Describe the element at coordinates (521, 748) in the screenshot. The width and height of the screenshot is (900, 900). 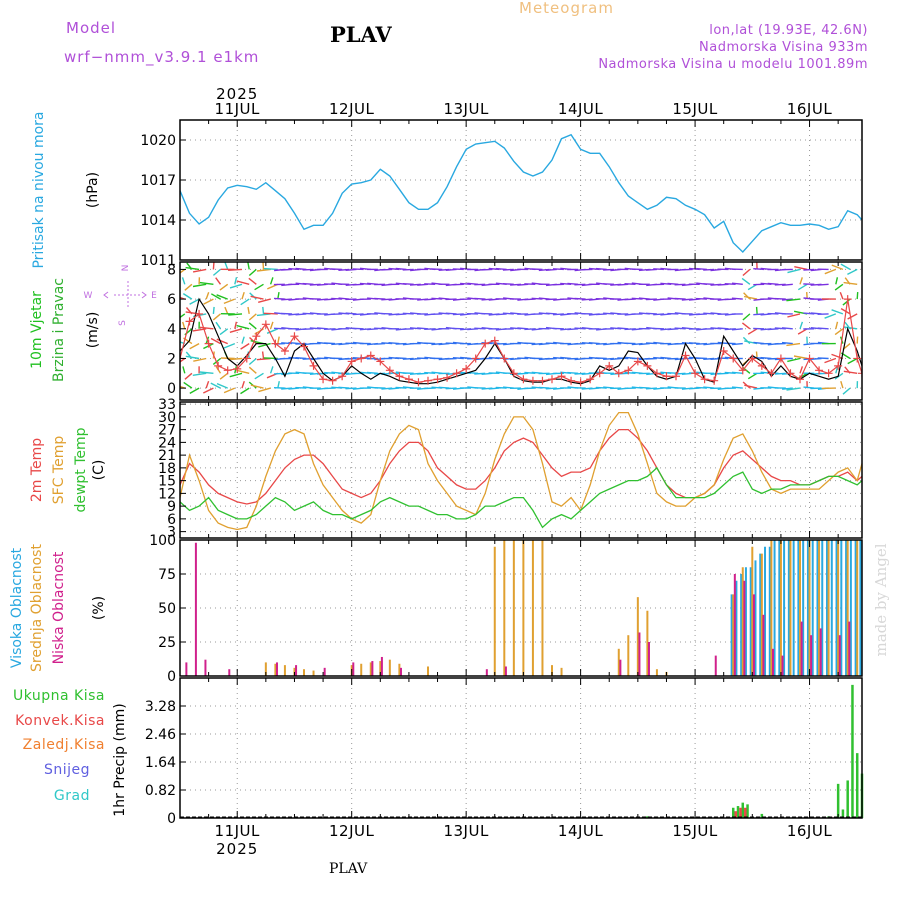
I see `panel-grid-precip` at that location.